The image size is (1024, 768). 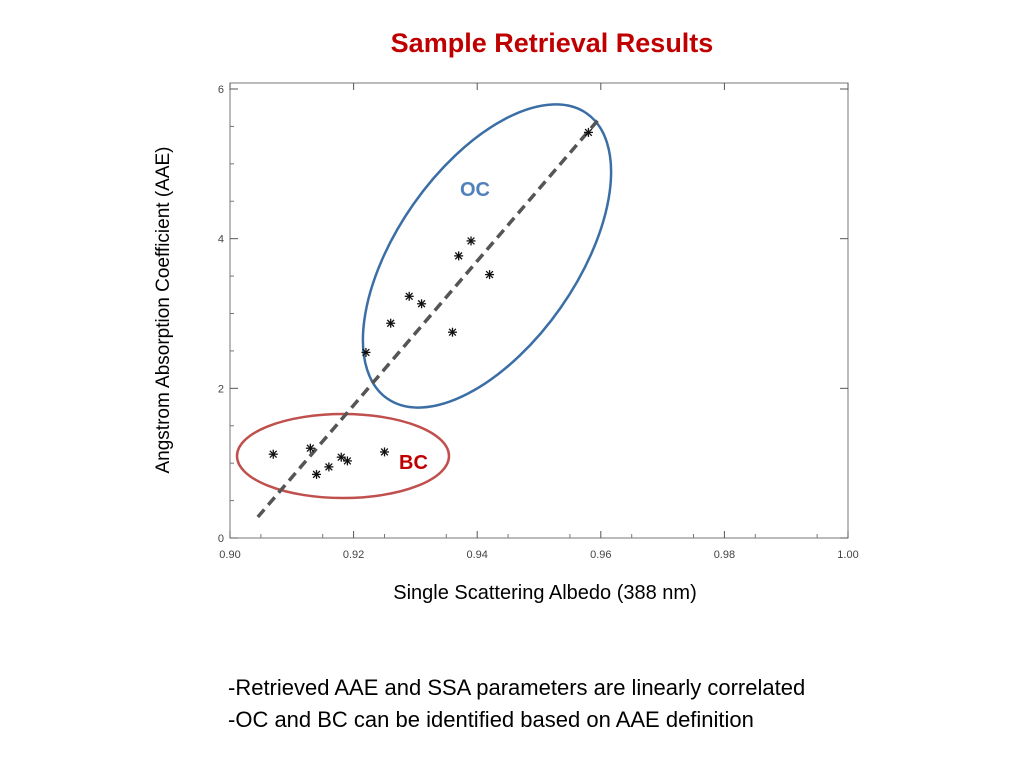 I want to click on y-axis-label: Angstrom Absorption Coefficient (AAE), so click(x=163, y=310).